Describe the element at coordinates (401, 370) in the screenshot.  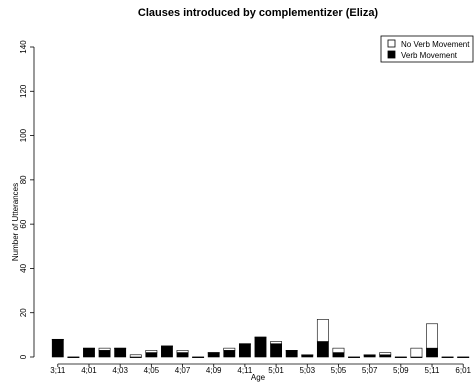
I see `x-tick-label: 5;09` at that location.